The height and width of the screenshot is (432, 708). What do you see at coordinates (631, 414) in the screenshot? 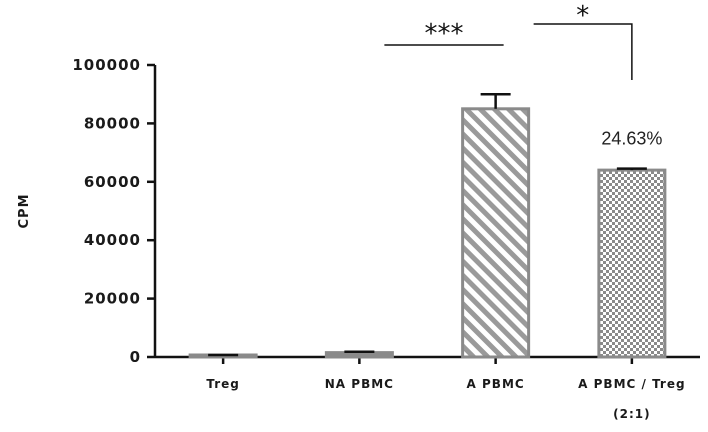
I see `category-sublabel: (2:1)` at bounding box center [631, 414].